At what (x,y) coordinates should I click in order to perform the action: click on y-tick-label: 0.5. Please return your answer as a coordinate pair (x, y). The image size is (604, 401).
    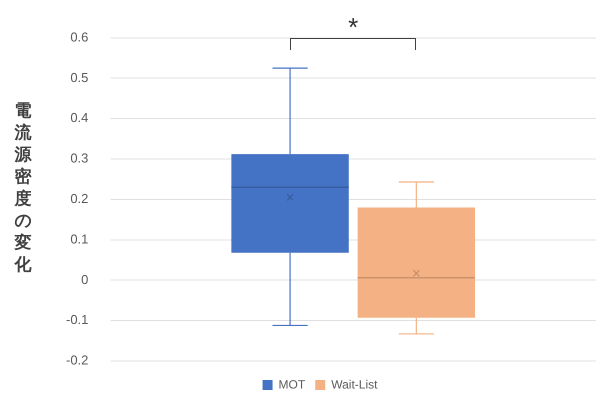
    Looking at the image, I should click on (79, 77).